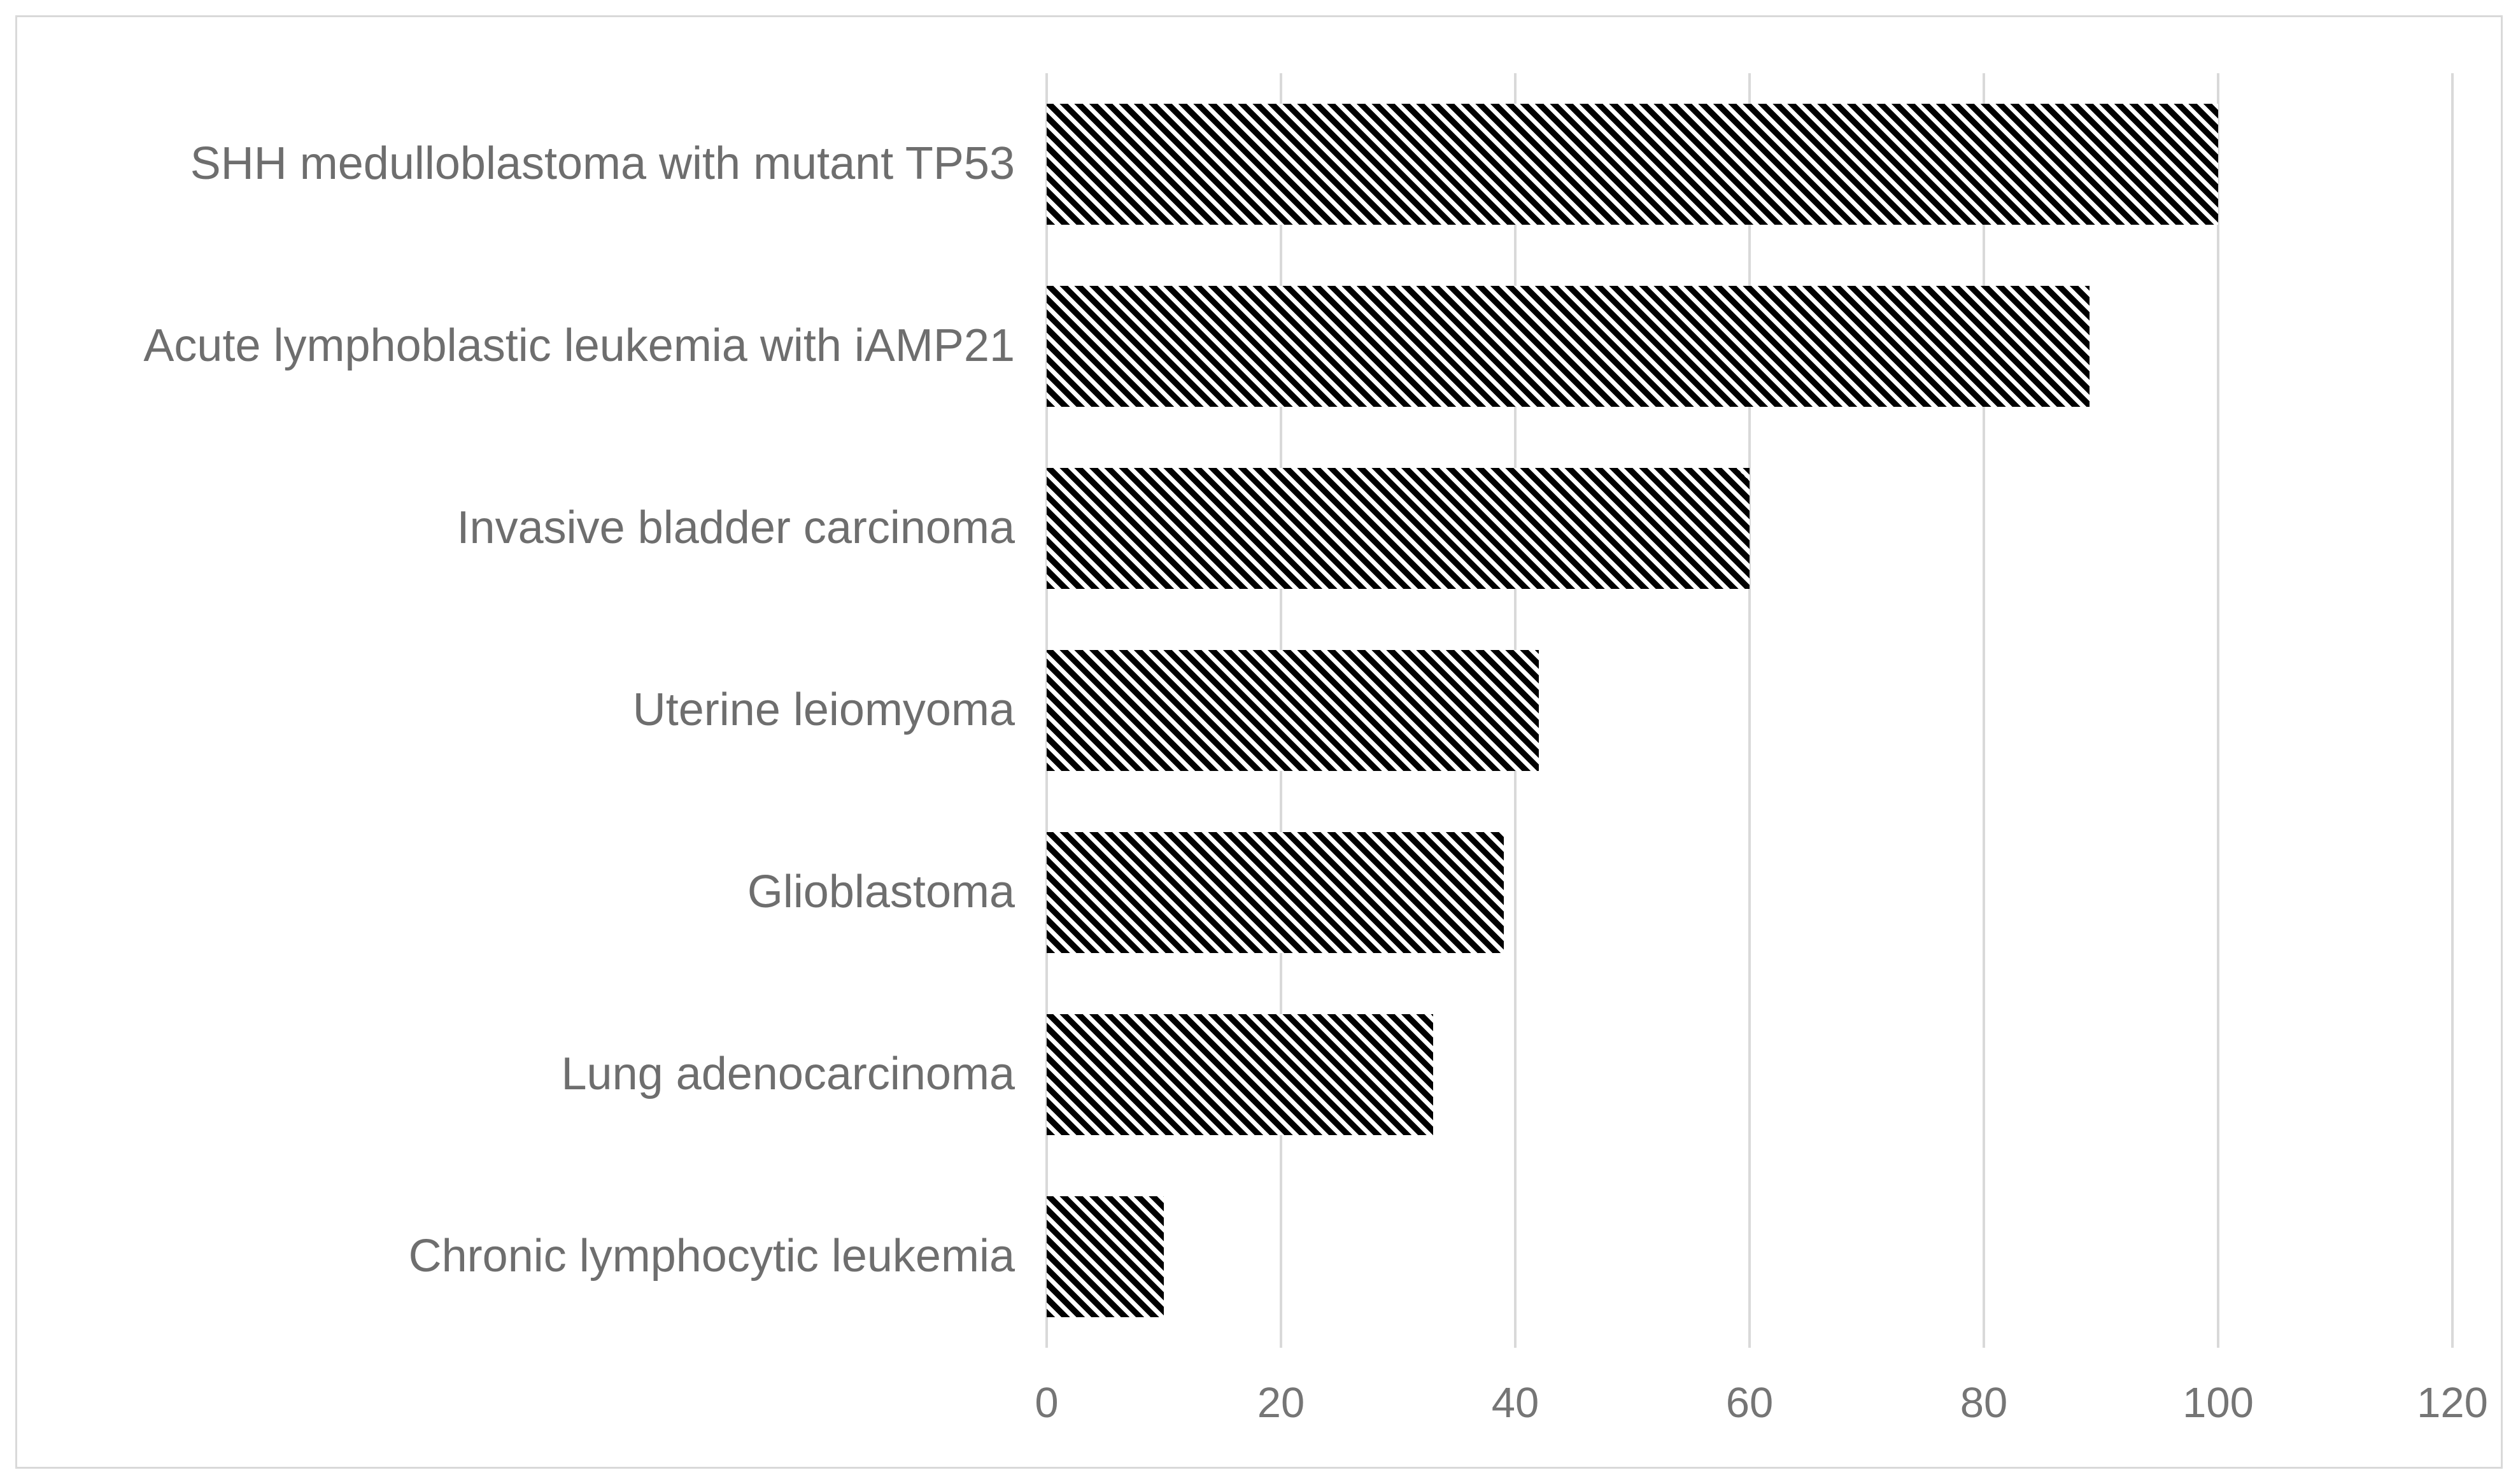 The height and width of the screenshot is (1484, 2518). What do you see at coordinates (2218, 1403) in the screenshot?
I see `x-tick-label: 100` at bounding box center [2218, 1403].